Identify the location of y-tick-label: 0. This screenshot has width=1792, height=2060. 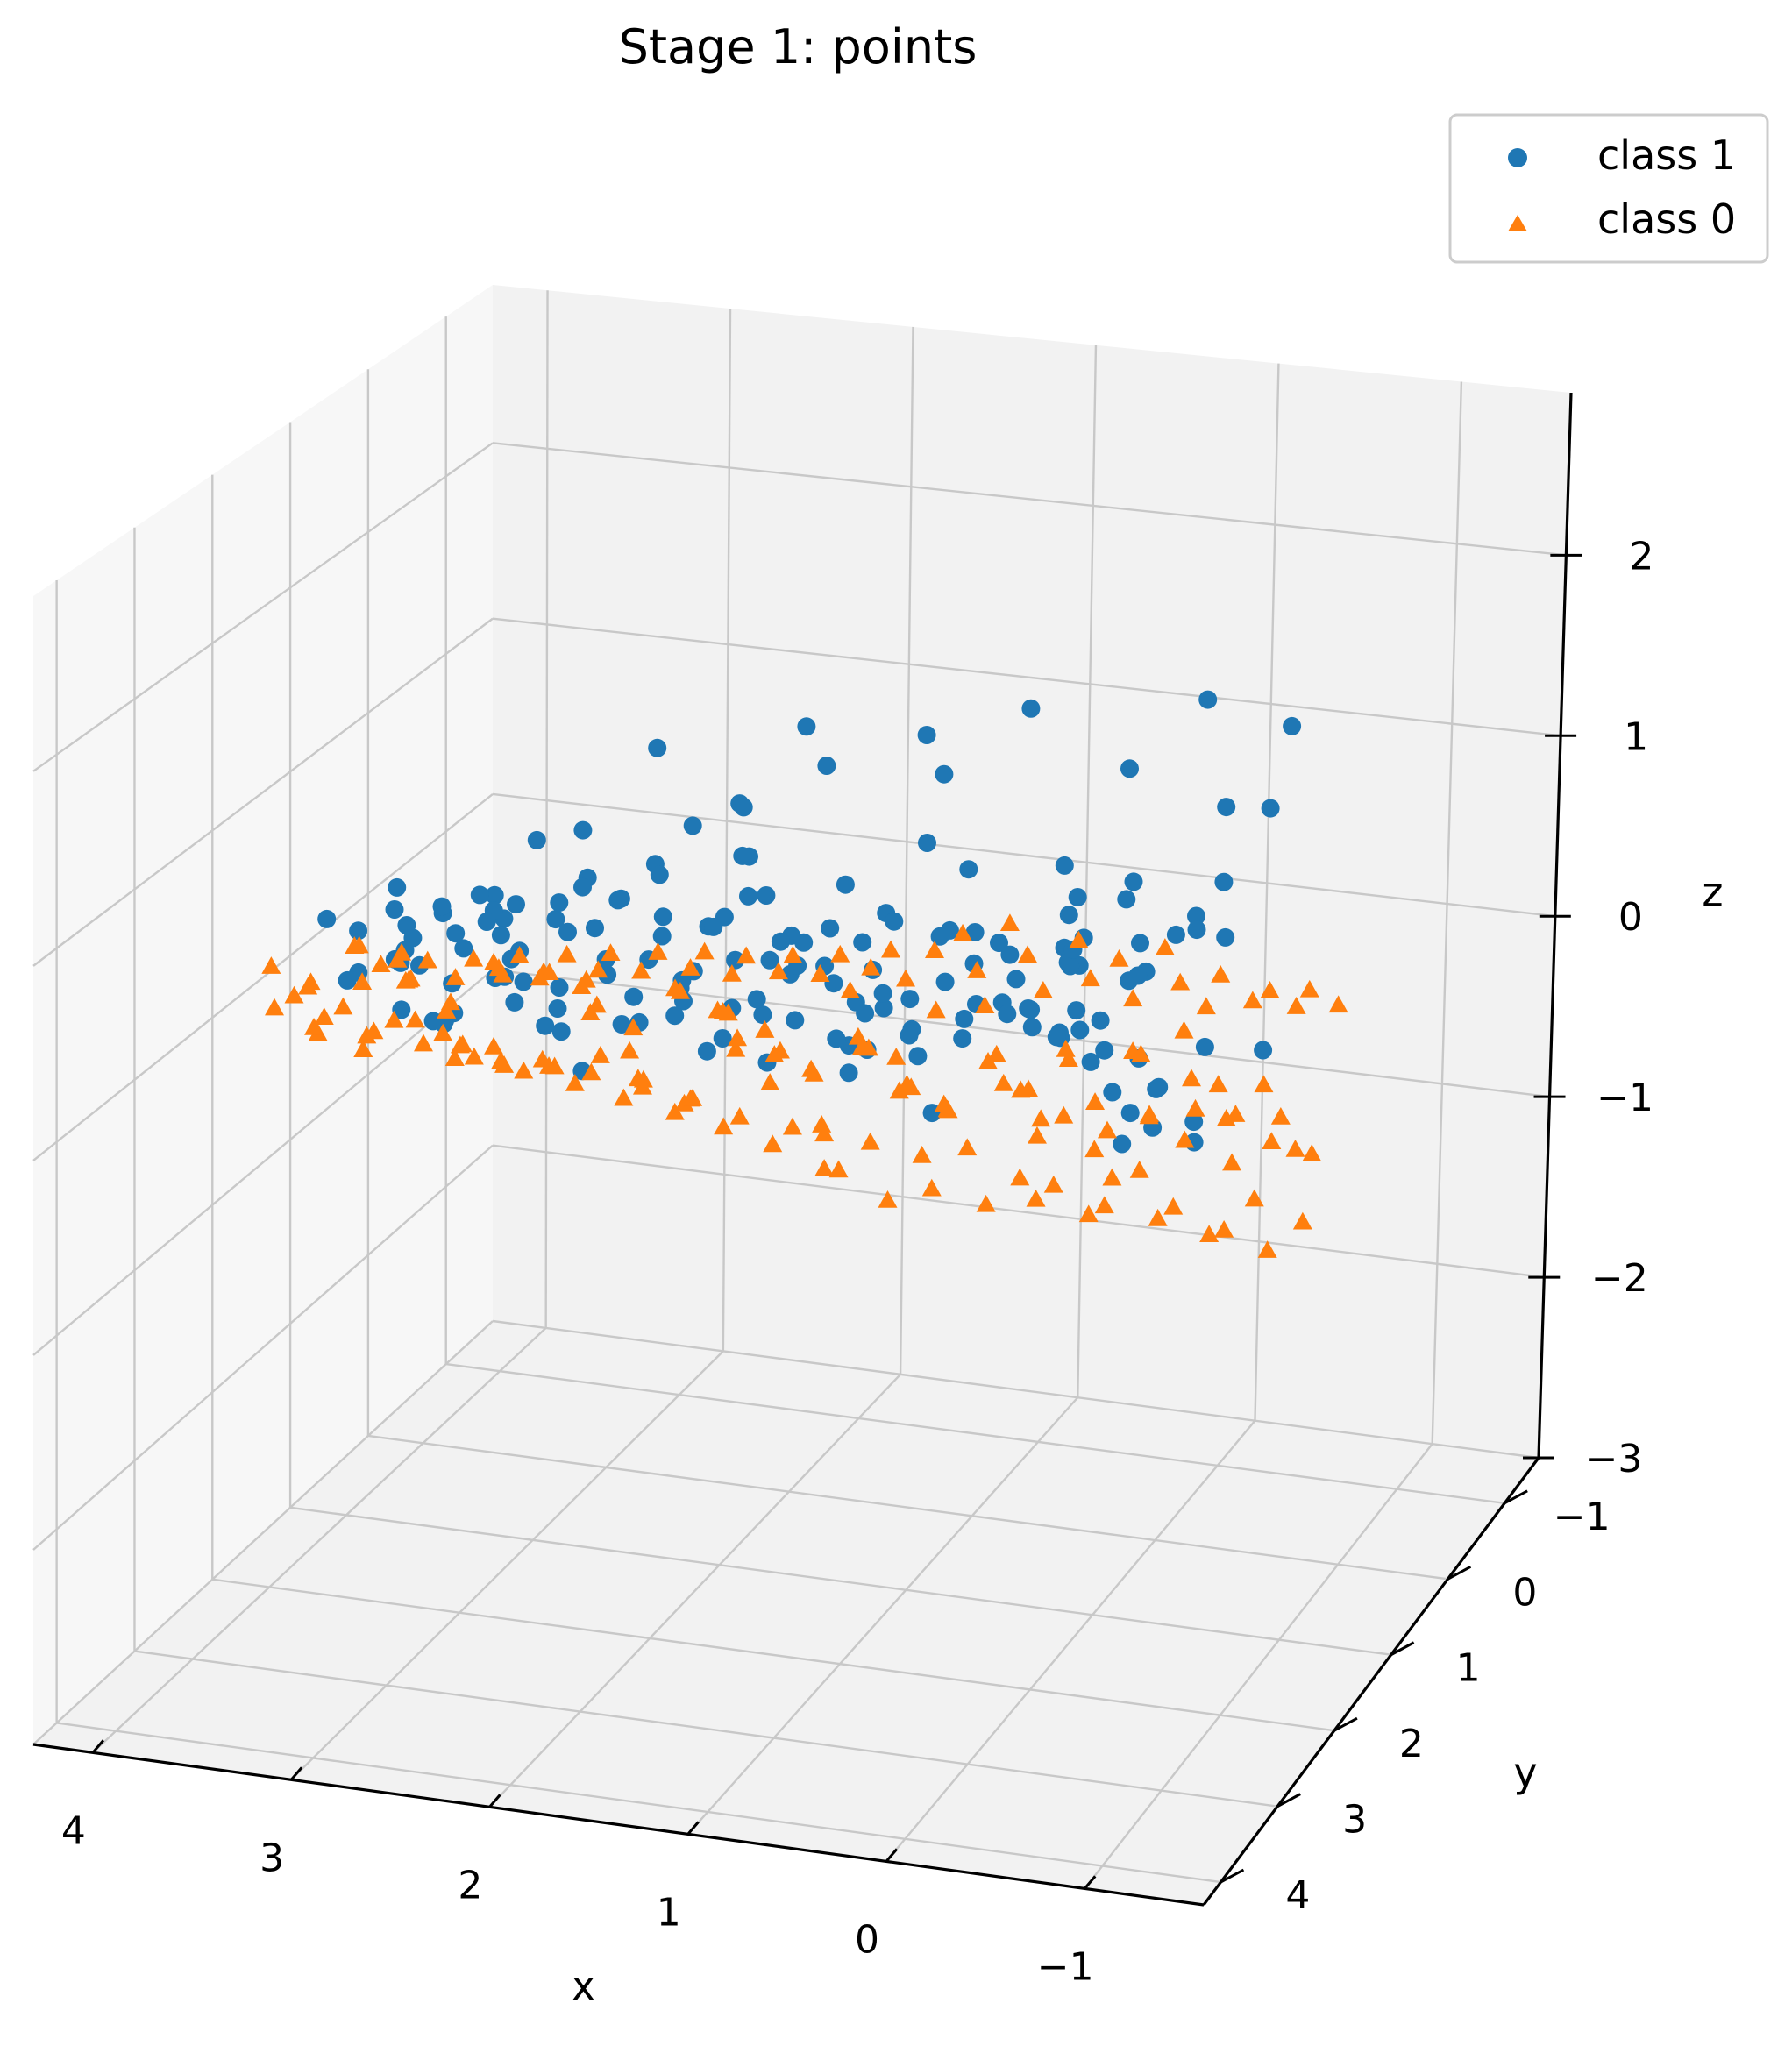
(1524, 1592).